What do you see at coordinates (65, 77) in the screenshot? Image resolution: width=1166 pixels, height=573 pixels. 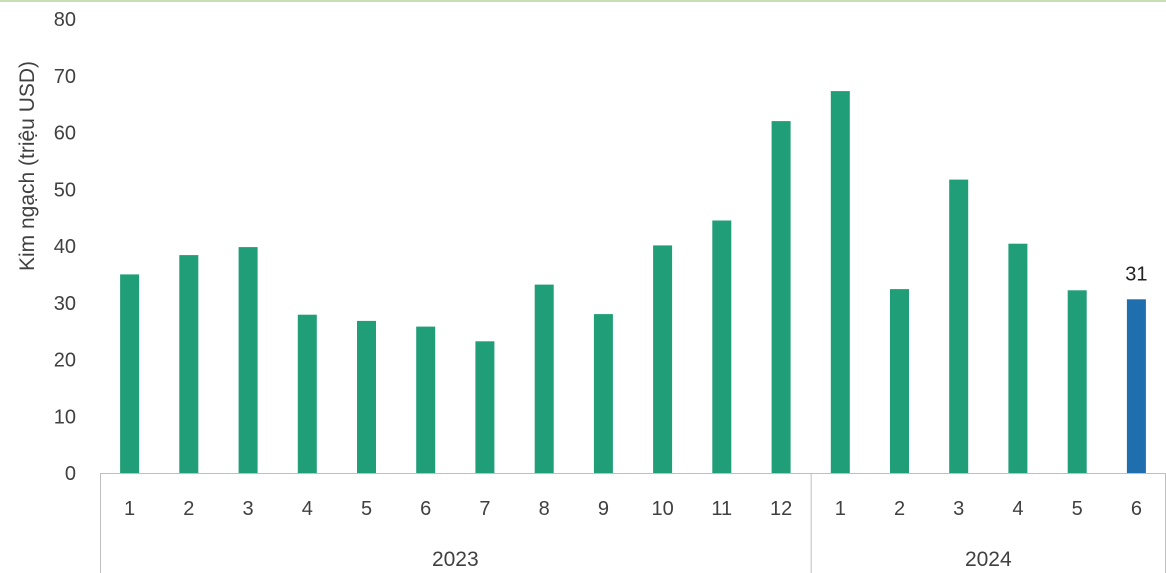 I see `y-tick-label: 70` at bounding box center [65, 77].